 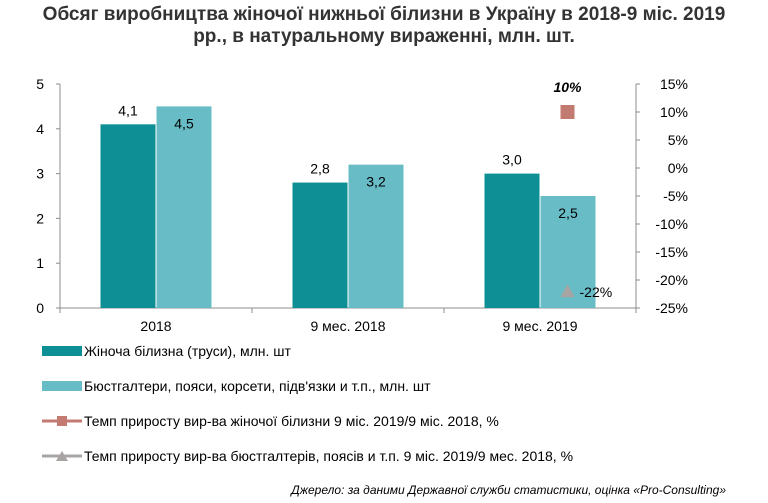 I want to click on data-label-series2: 4,5, so click(x=184, y=123).